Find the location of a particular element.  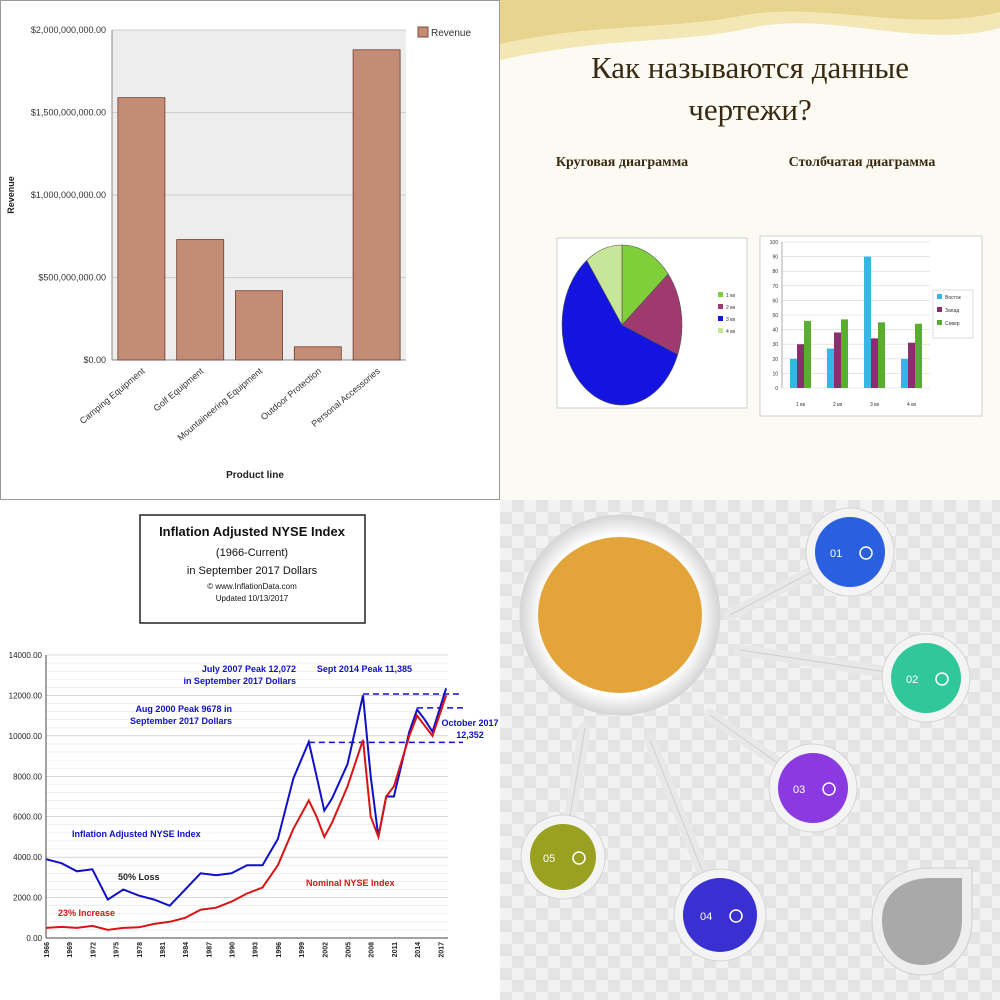

bubble-number: 04 is located at coordinates (706, 917).